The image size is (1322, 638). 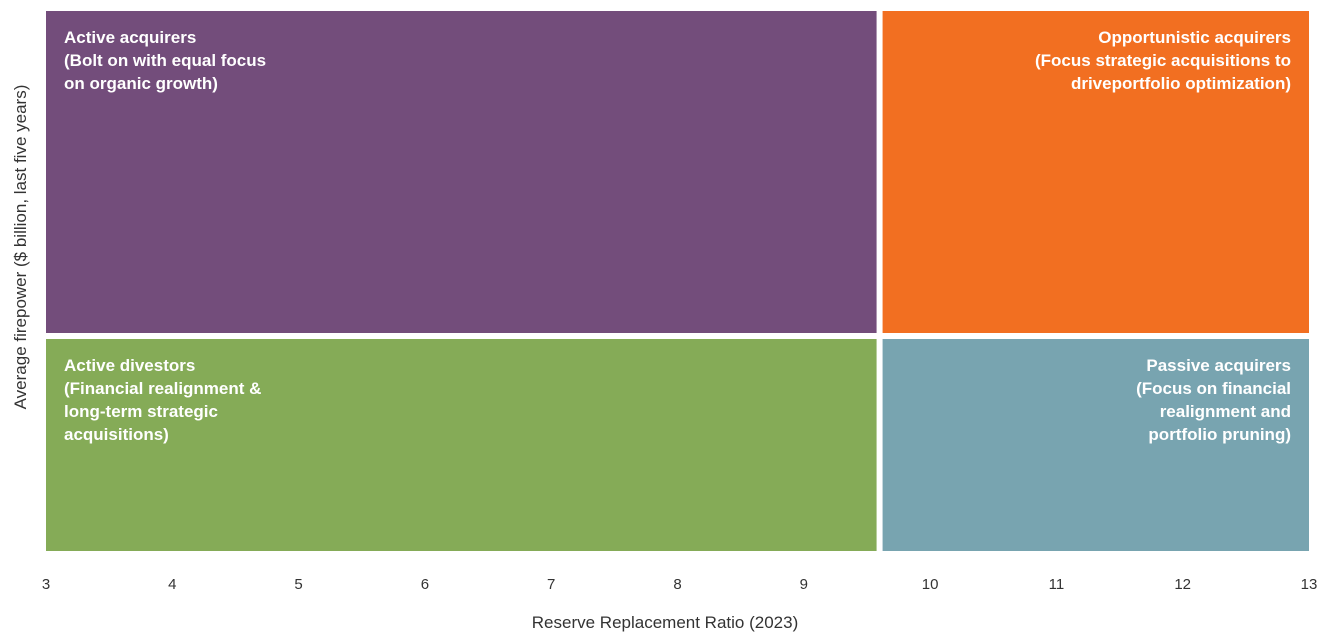 I want to click on quadrant-label-line: driveportfolio optimization), so click(x=1181, y=83).